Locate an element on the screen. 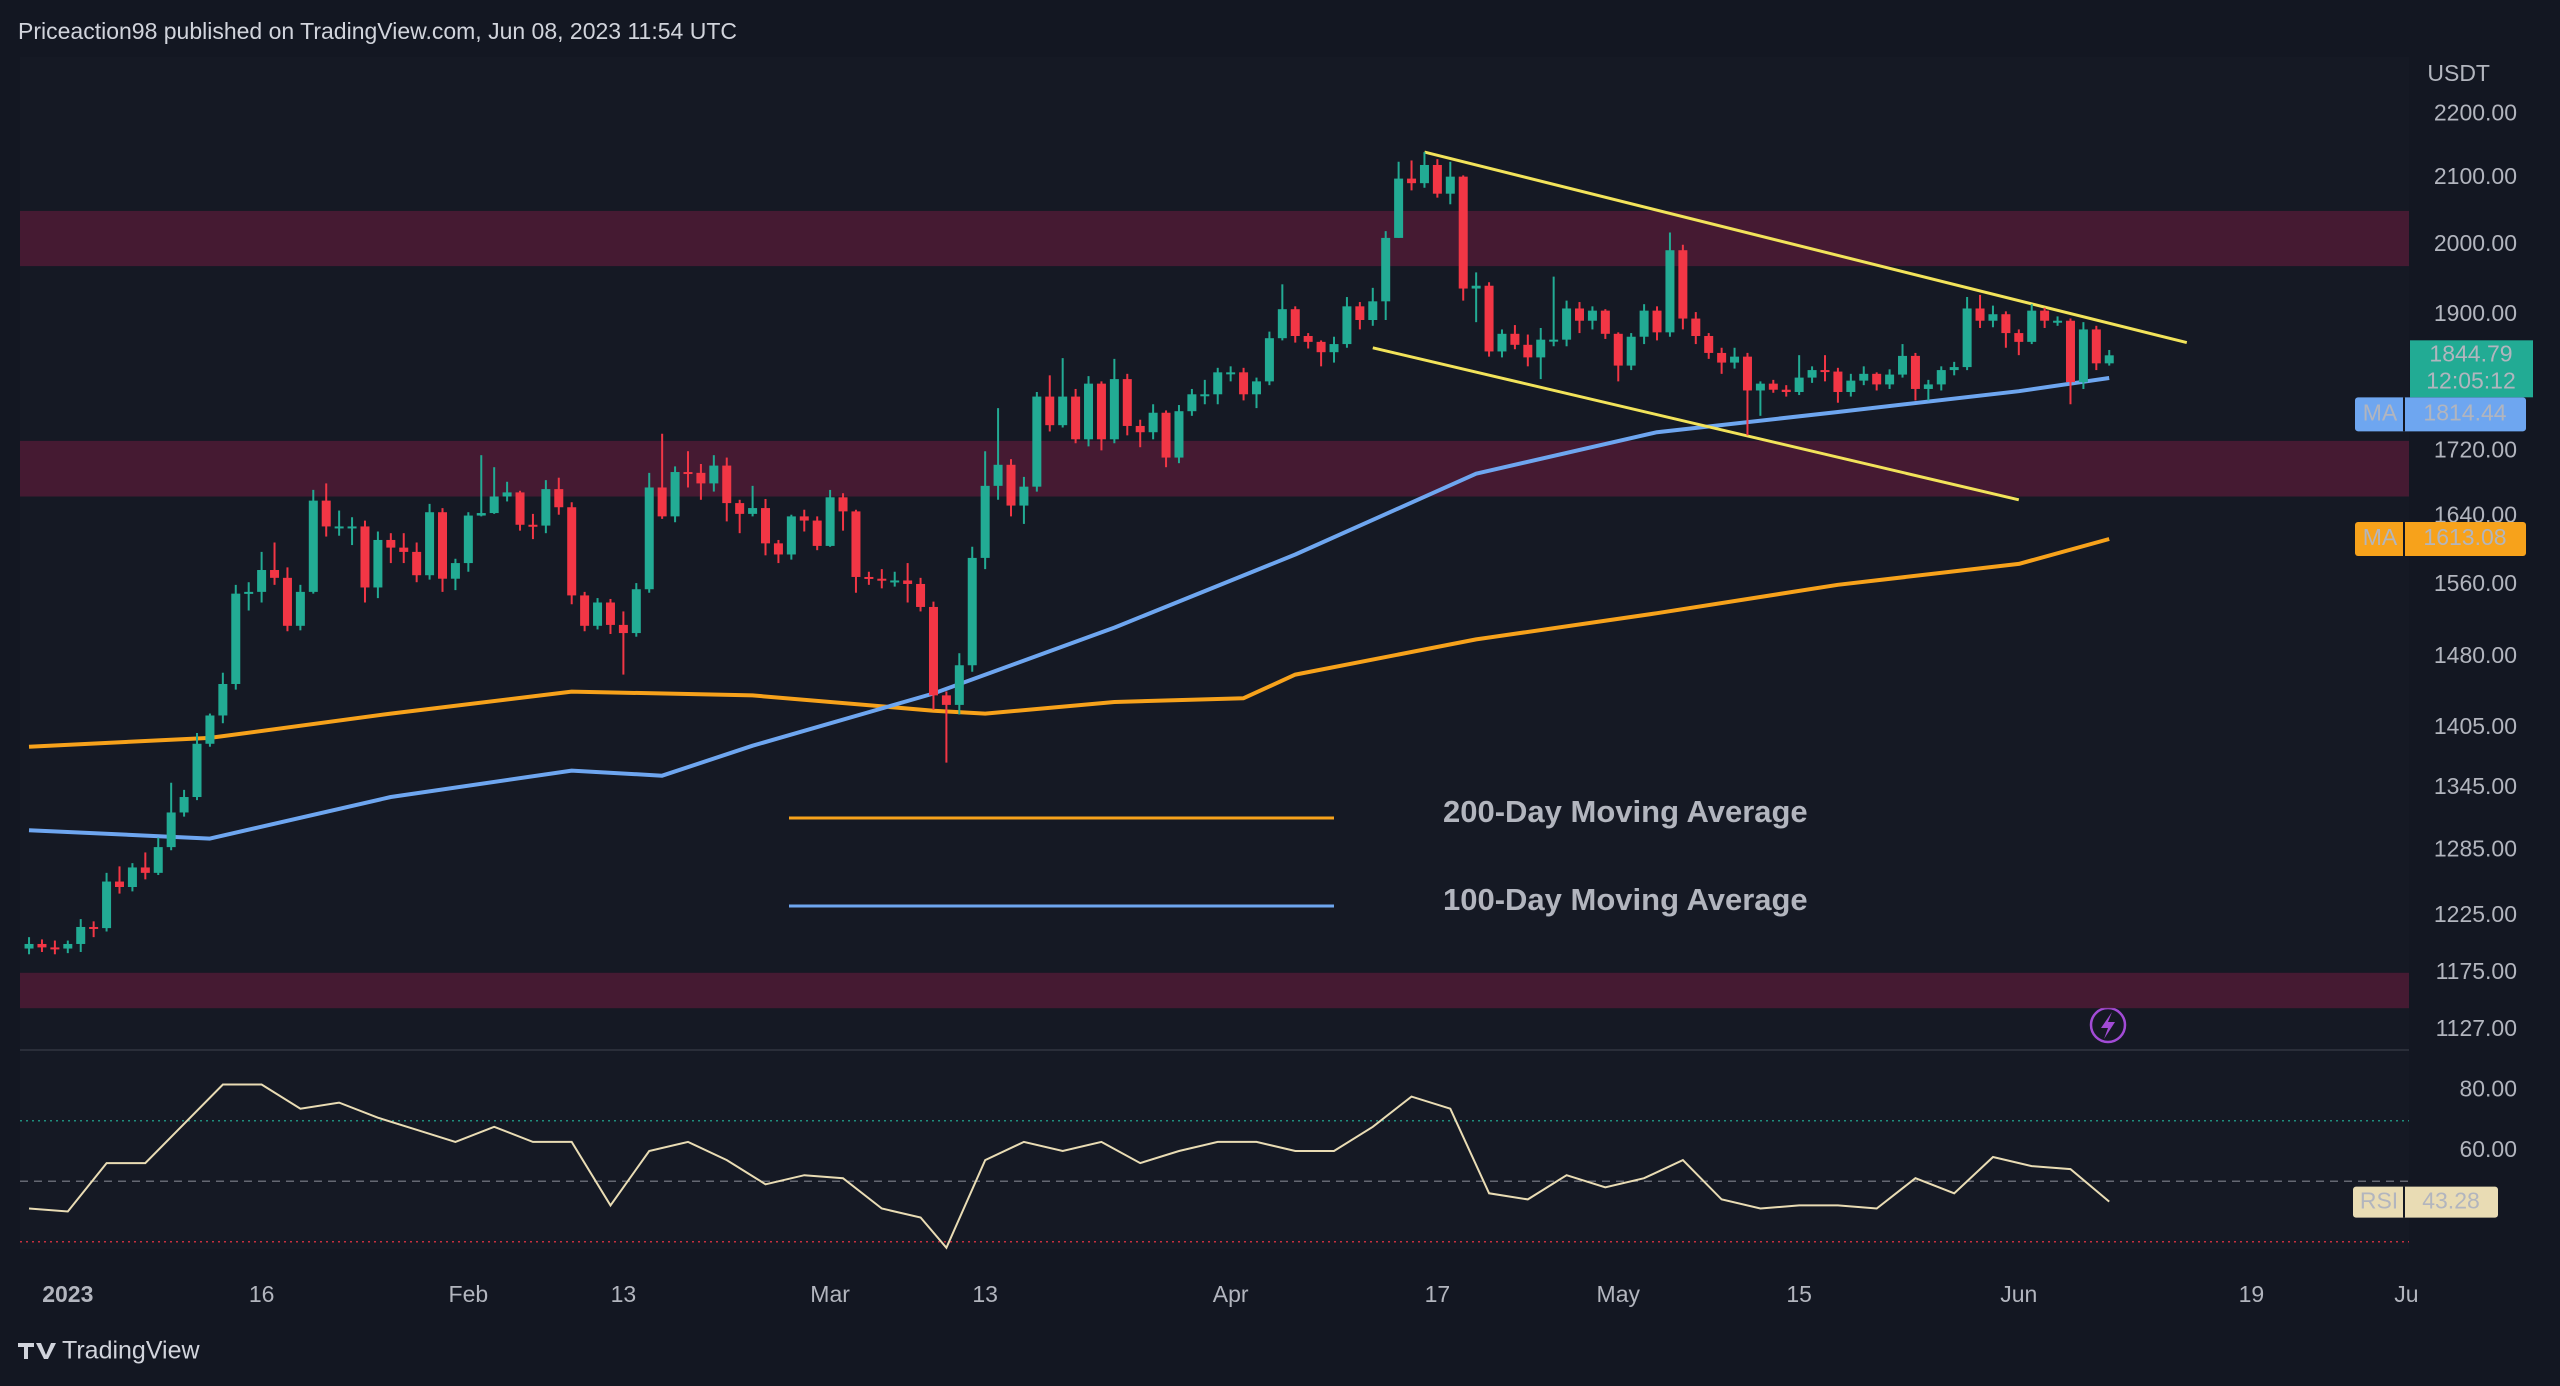 This screenshot has width=2560, height=1386. moving-average is located at coordinates (1069, 643).